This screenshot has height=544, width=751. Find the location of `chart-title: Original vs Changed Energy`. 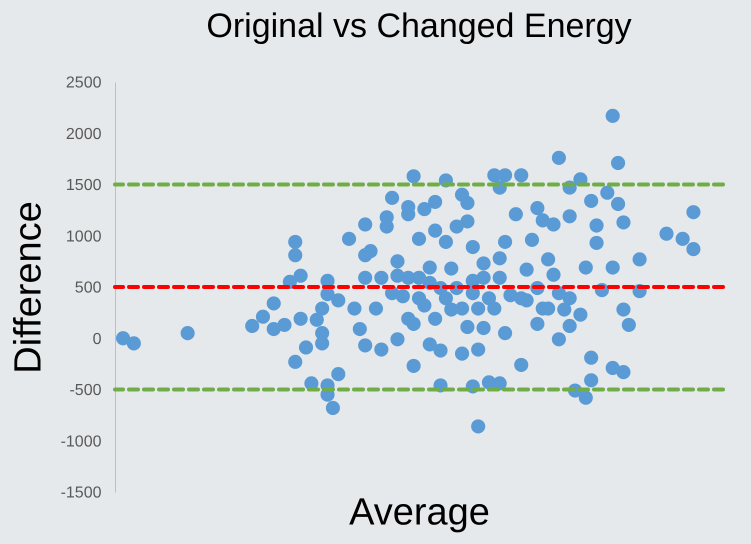

chart-title: Original vs Changed Energy is located at coordinates (419, 26).